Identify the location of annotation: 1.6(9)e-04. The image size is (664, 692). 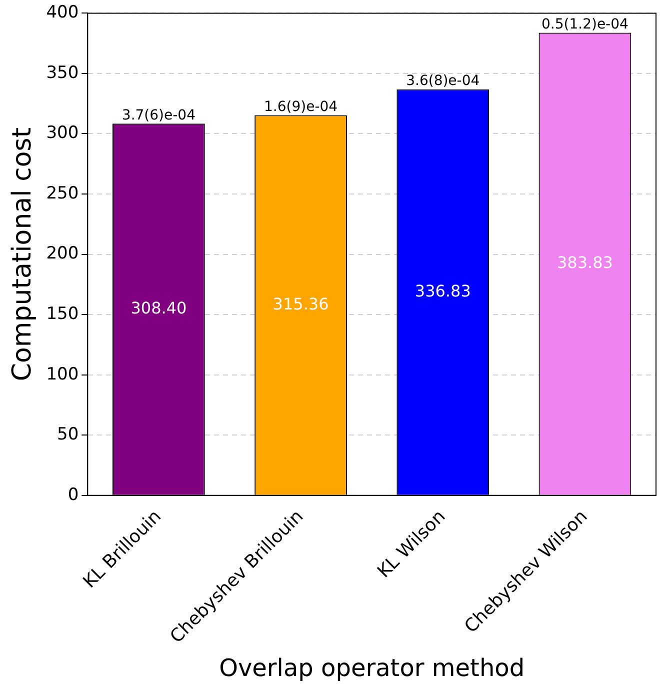
(301, 106).